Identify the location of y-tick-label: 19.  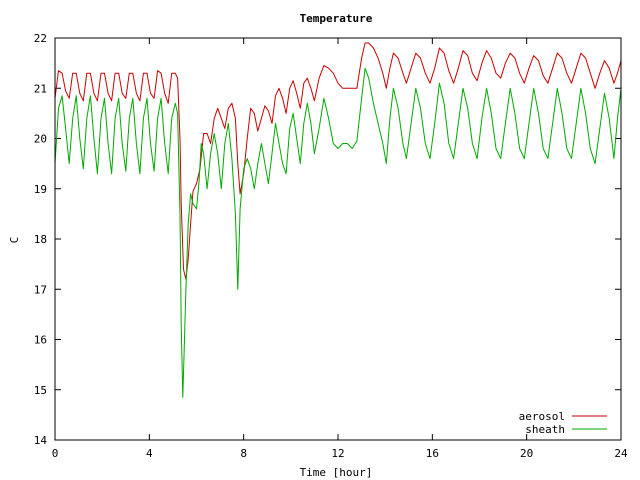
(40, 189).